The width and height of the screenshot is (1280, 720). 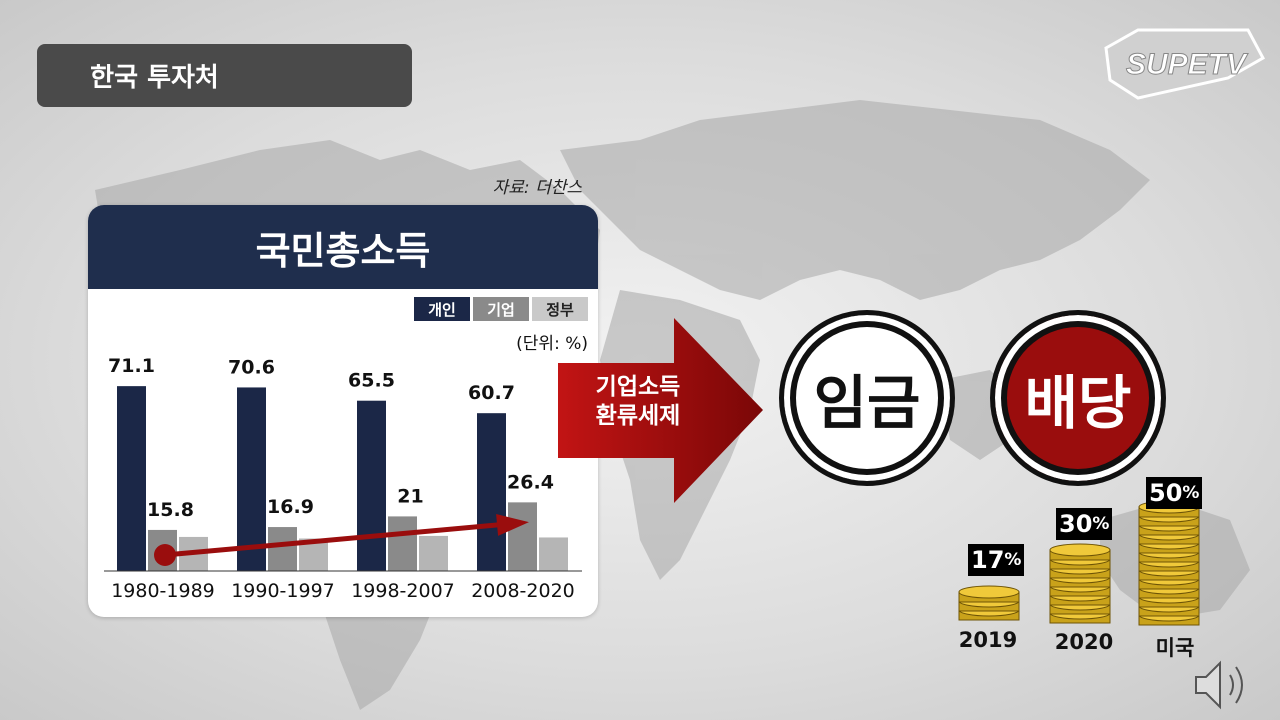 I want to click on trend-start-dot, so click(x=165, y=555).